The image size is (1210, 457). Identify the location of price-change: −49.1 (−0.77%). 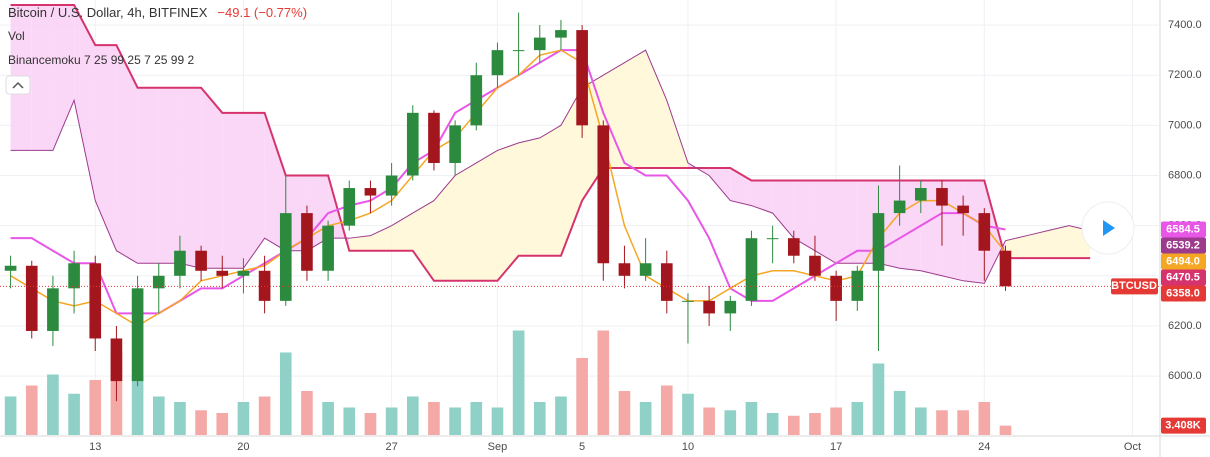
(262, 12).